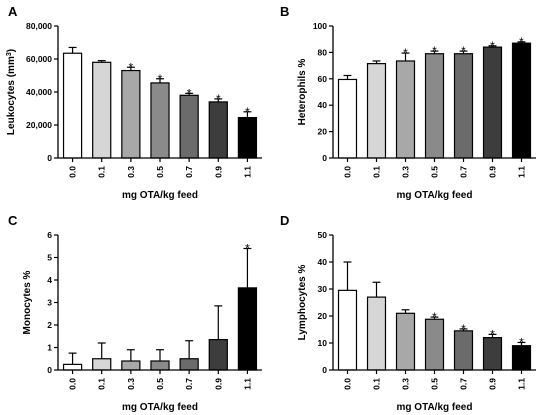 This screenshot has height=415, width=550. What do you see at coordinates (323, 343) in the screenshot?
I see `y-tick-label: 10` at bounding box center [323, 343].